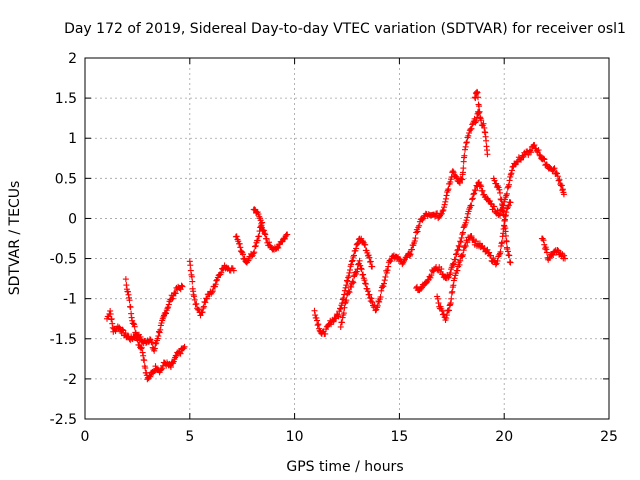 This screenshot has height=480, width=640. I want to click on y-tick-label: 1, so click(72, 139).